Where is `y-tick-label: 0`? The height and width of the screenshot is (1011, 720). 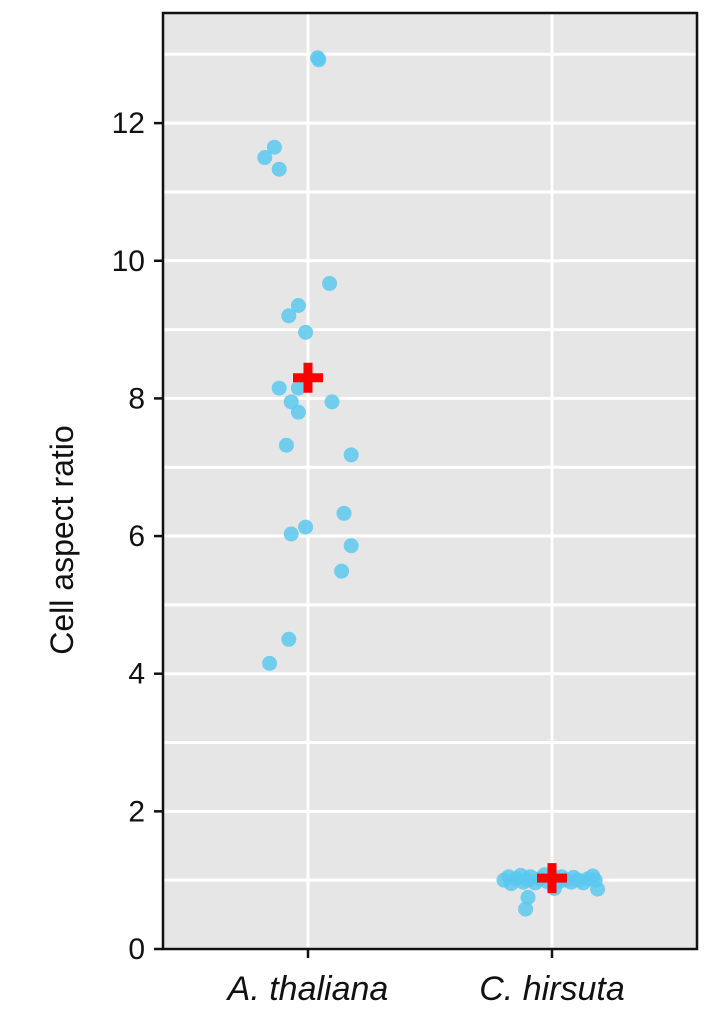 y-tick-label: 0 is located at coordinates (136, 949).